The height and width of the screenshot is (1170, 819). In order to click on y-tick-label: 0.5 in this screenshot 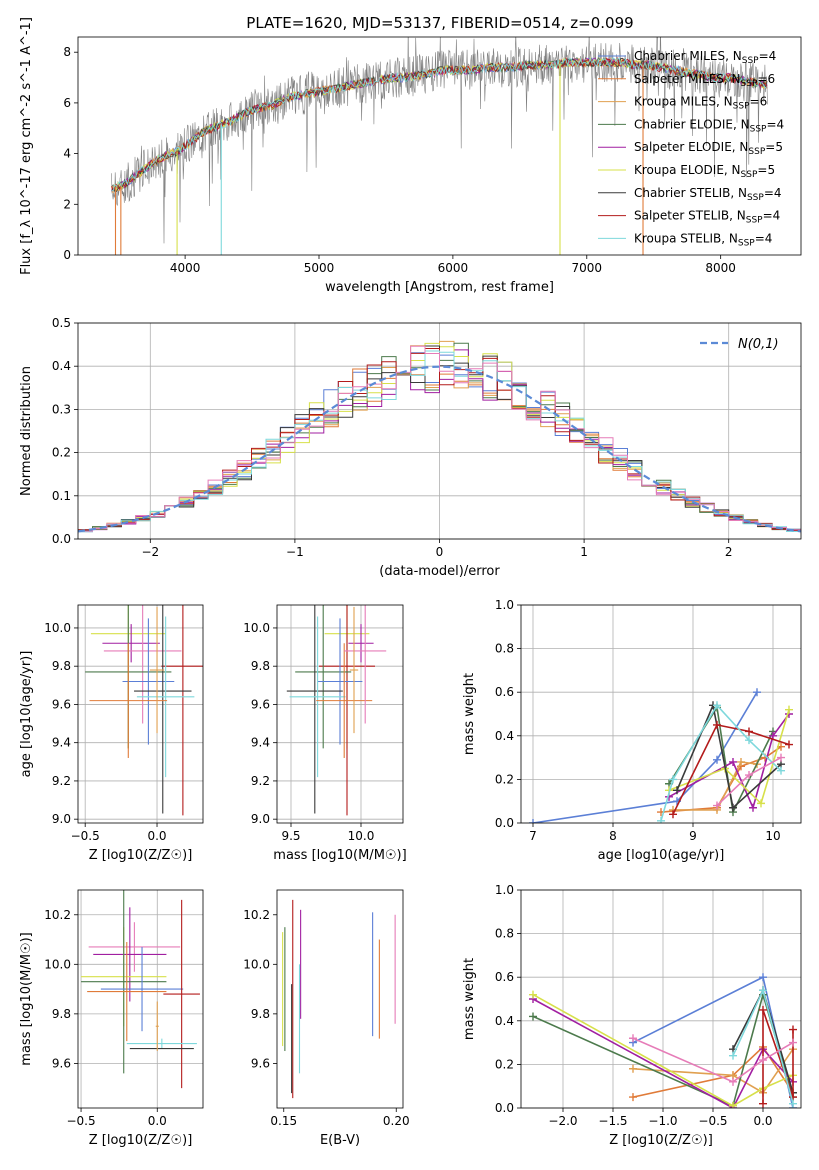, I will do `click(61, 323)`.